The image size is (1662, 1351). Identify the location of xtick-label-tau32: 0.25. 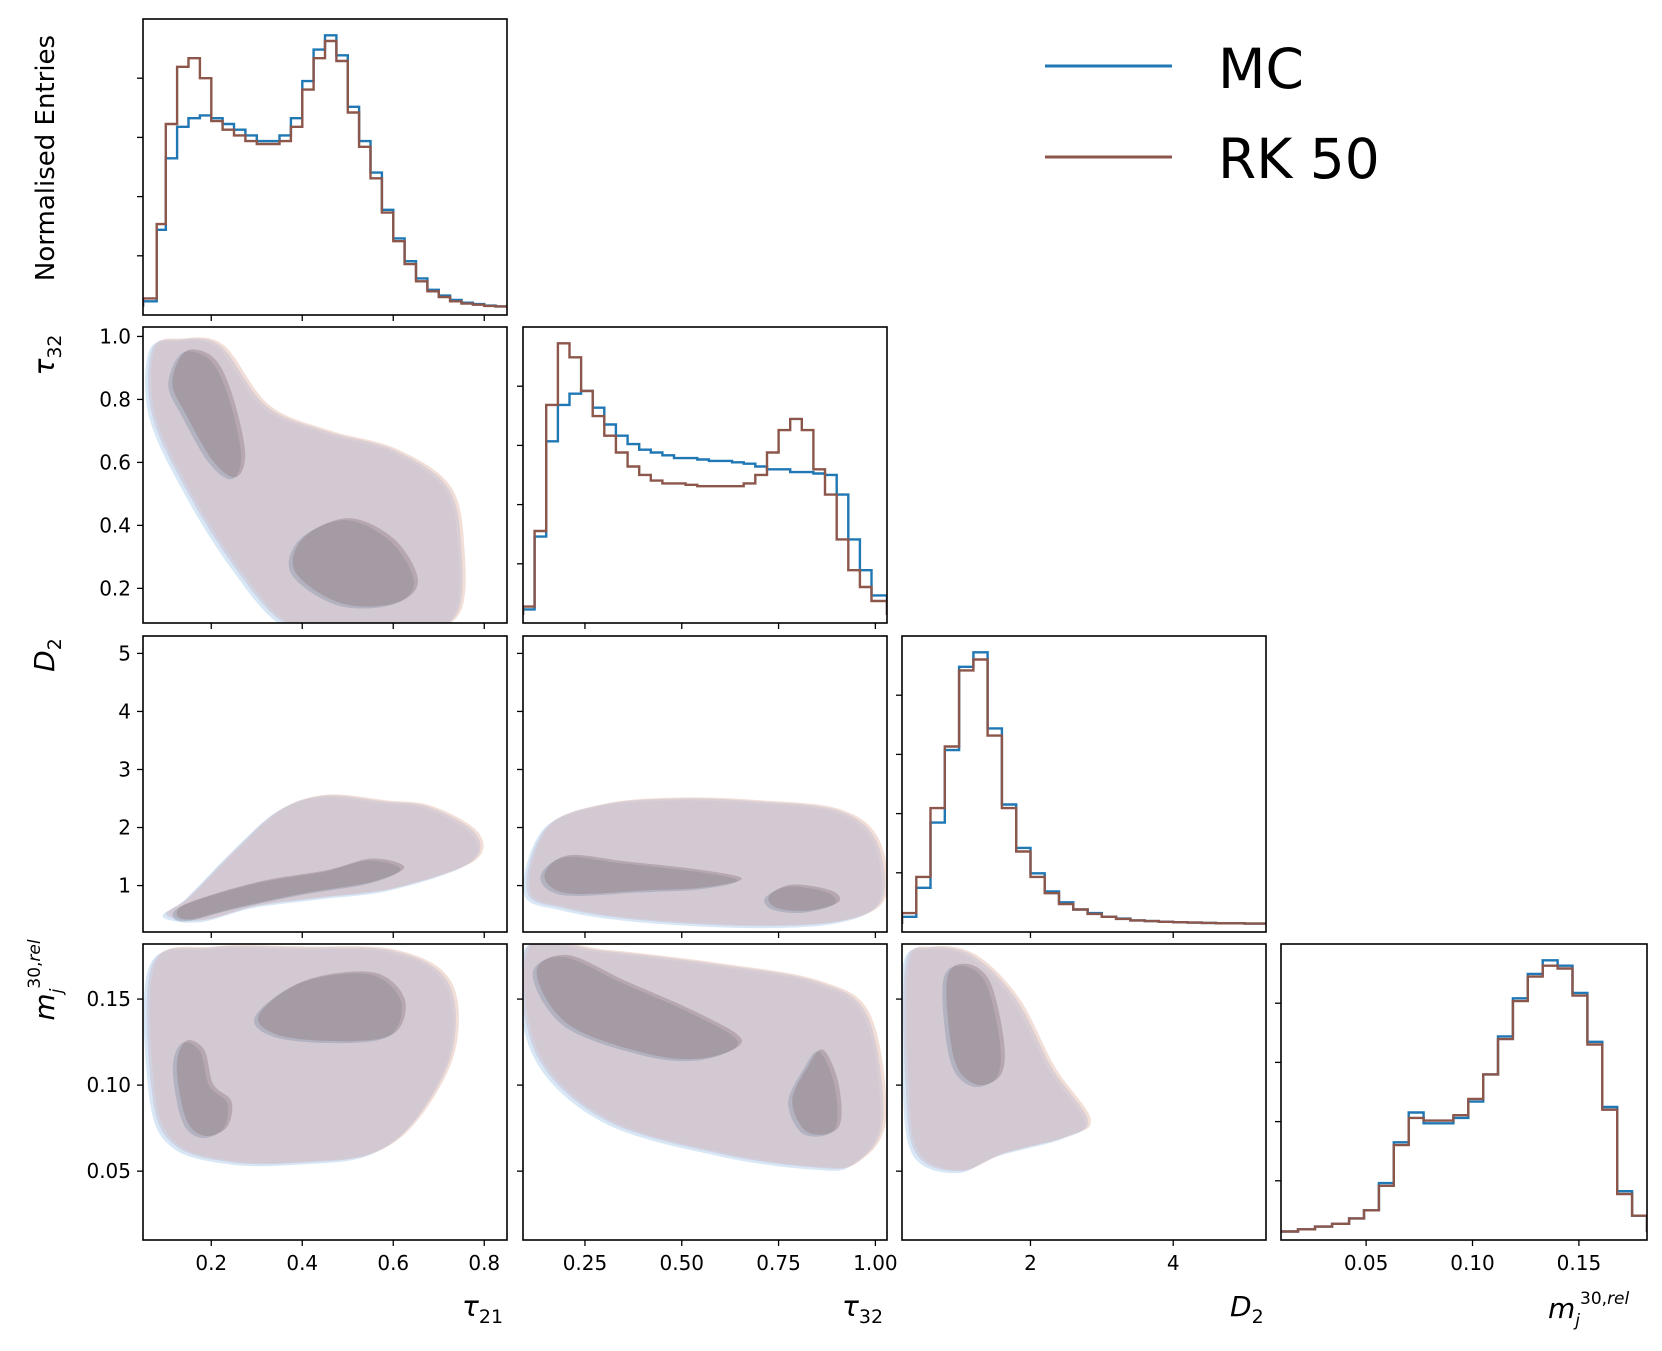
(585, 1263).